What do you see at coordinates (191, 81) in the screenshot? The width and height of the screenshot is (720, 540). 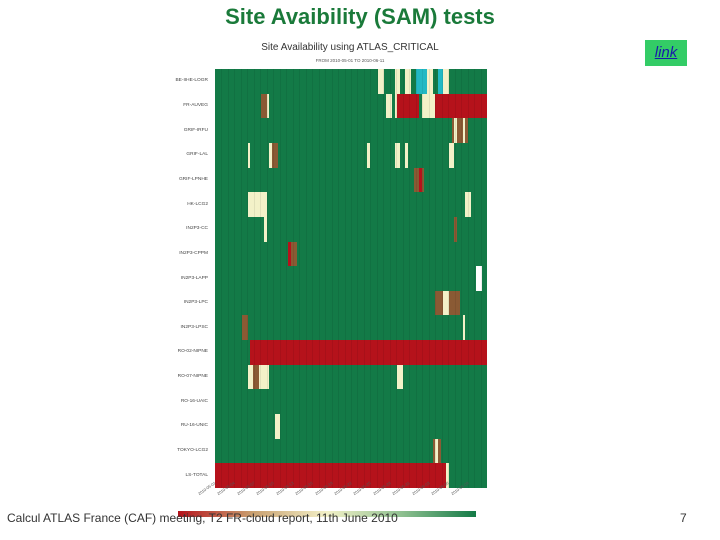 I see `site-label: BE-IIHE-LOGR` at bounding box center [191, 81].